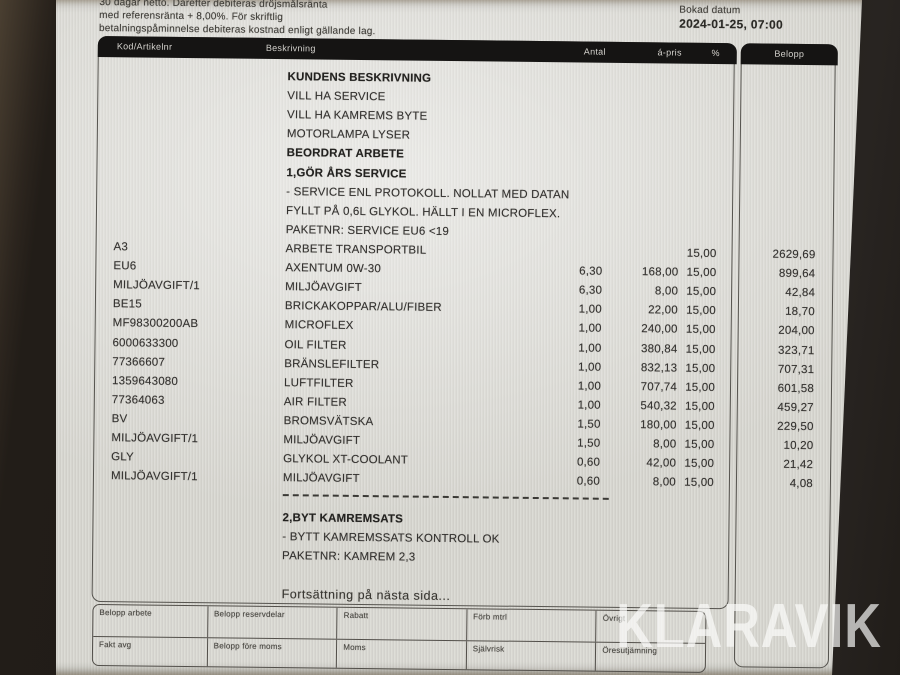 This screenshot has height=675, width=900. I want to click on column-header-percent: %, so click(715, 53).